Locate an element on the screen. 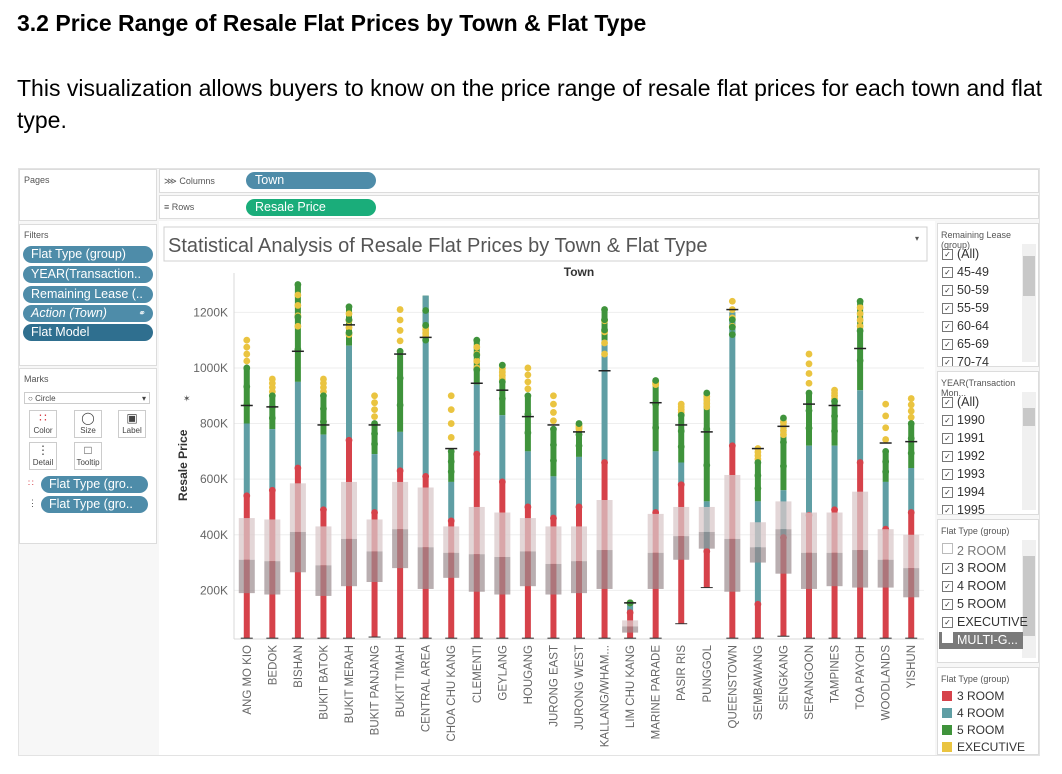  columns-shelf: ⋙ Columns Town is located at coordinates (599, 181).